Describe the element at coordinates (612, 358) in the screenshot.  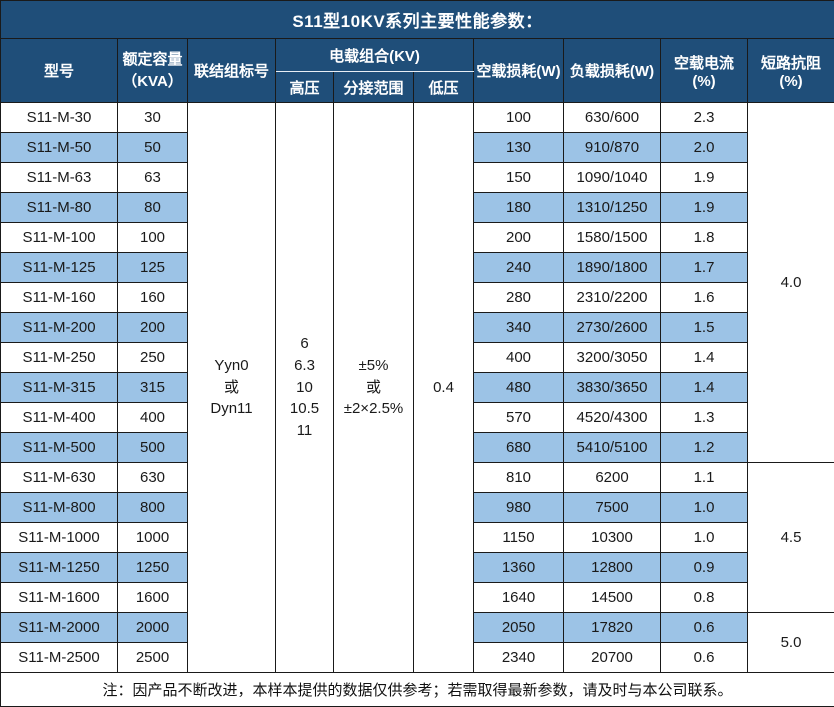
I see `load-loss-cell: 3200/3050` at that location.